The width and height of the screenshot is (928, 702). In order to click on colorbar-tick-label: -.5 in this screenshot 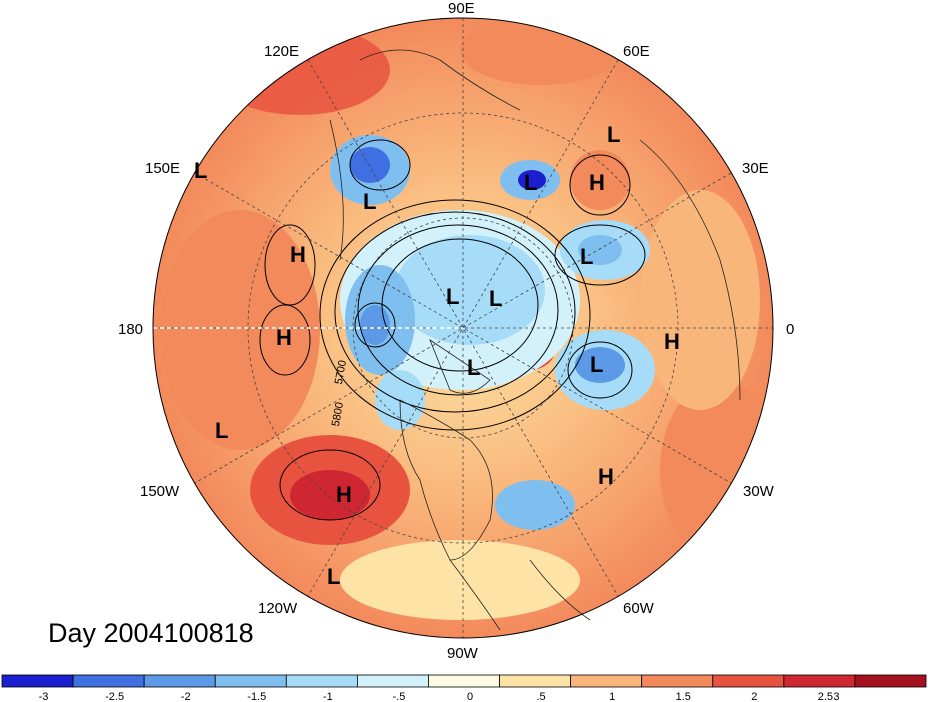, I will do `click(399, 696)`.